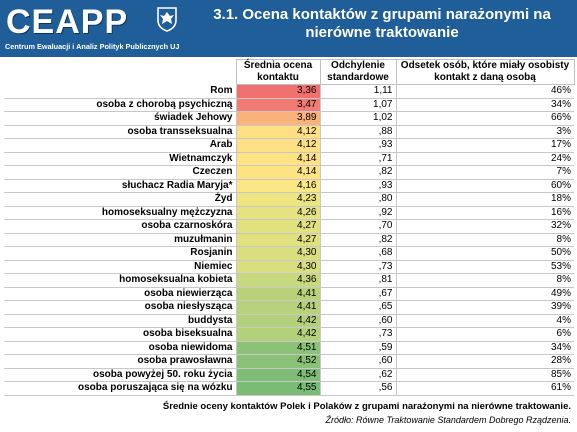 The image size is (577, 432). Describe the element at coordinates (120, 226) in the screenshot. I see `row-name: osoba czarnoskóra` at that location.